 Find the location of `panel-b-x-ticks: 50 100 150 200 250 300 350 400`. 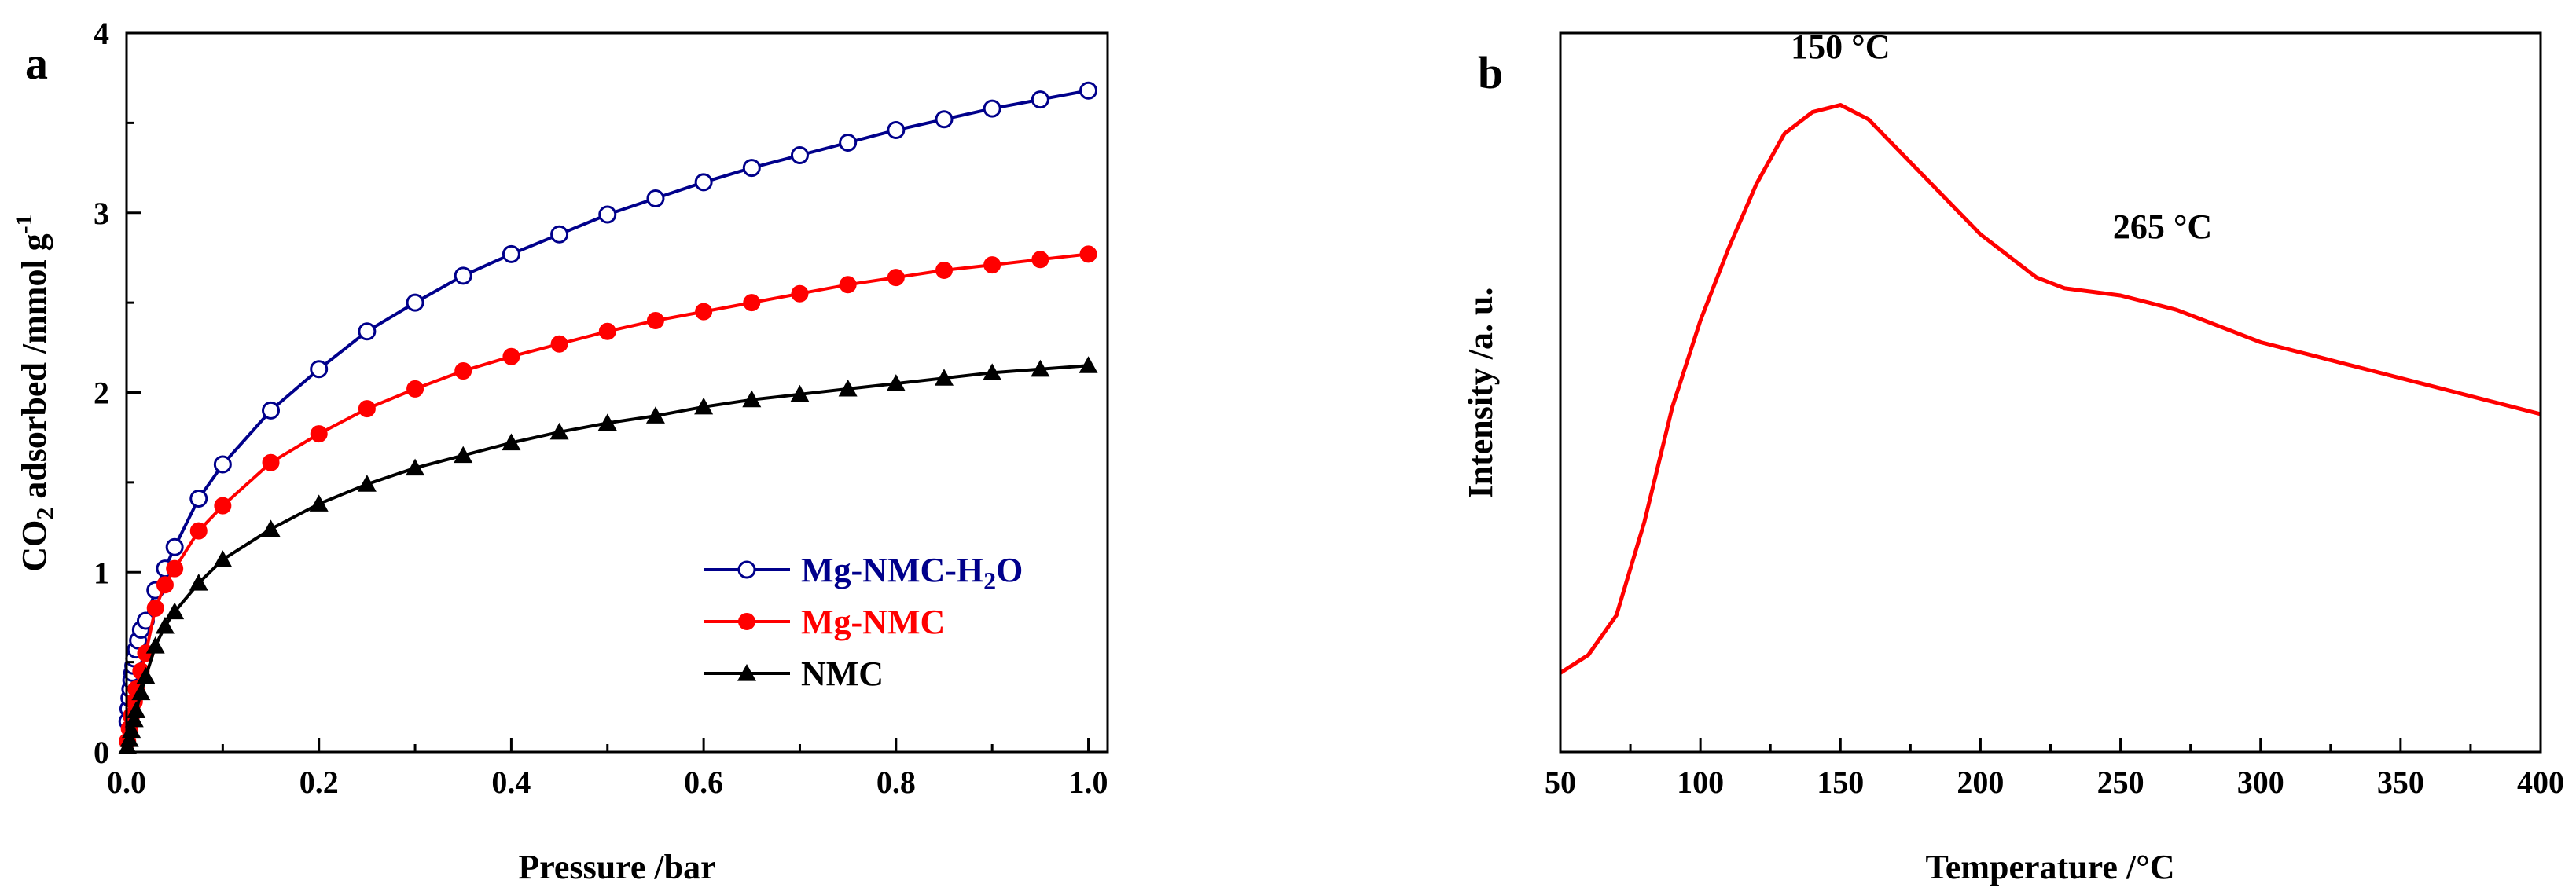

panel-b-x-ticks: 50 100 150 200 250 300 350 400 is located at coordinates (2054, 769).